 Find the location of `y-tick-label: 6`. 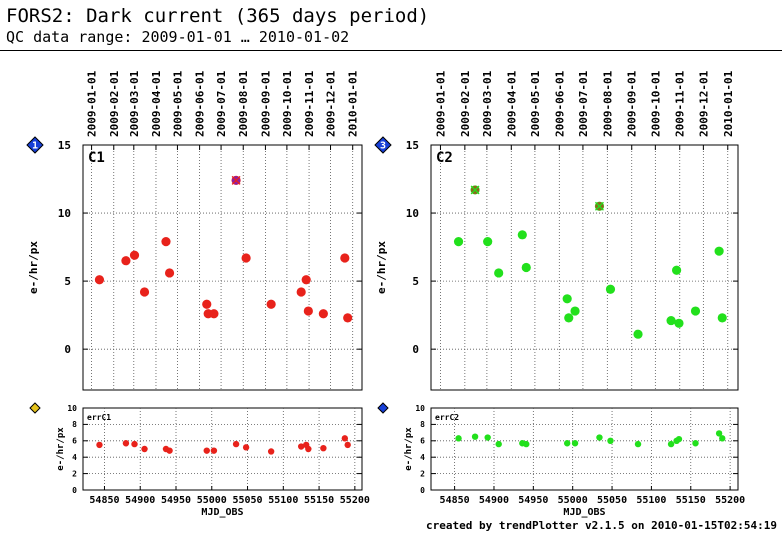

y-tick-label: 6 is located at coordinates (74, 441).